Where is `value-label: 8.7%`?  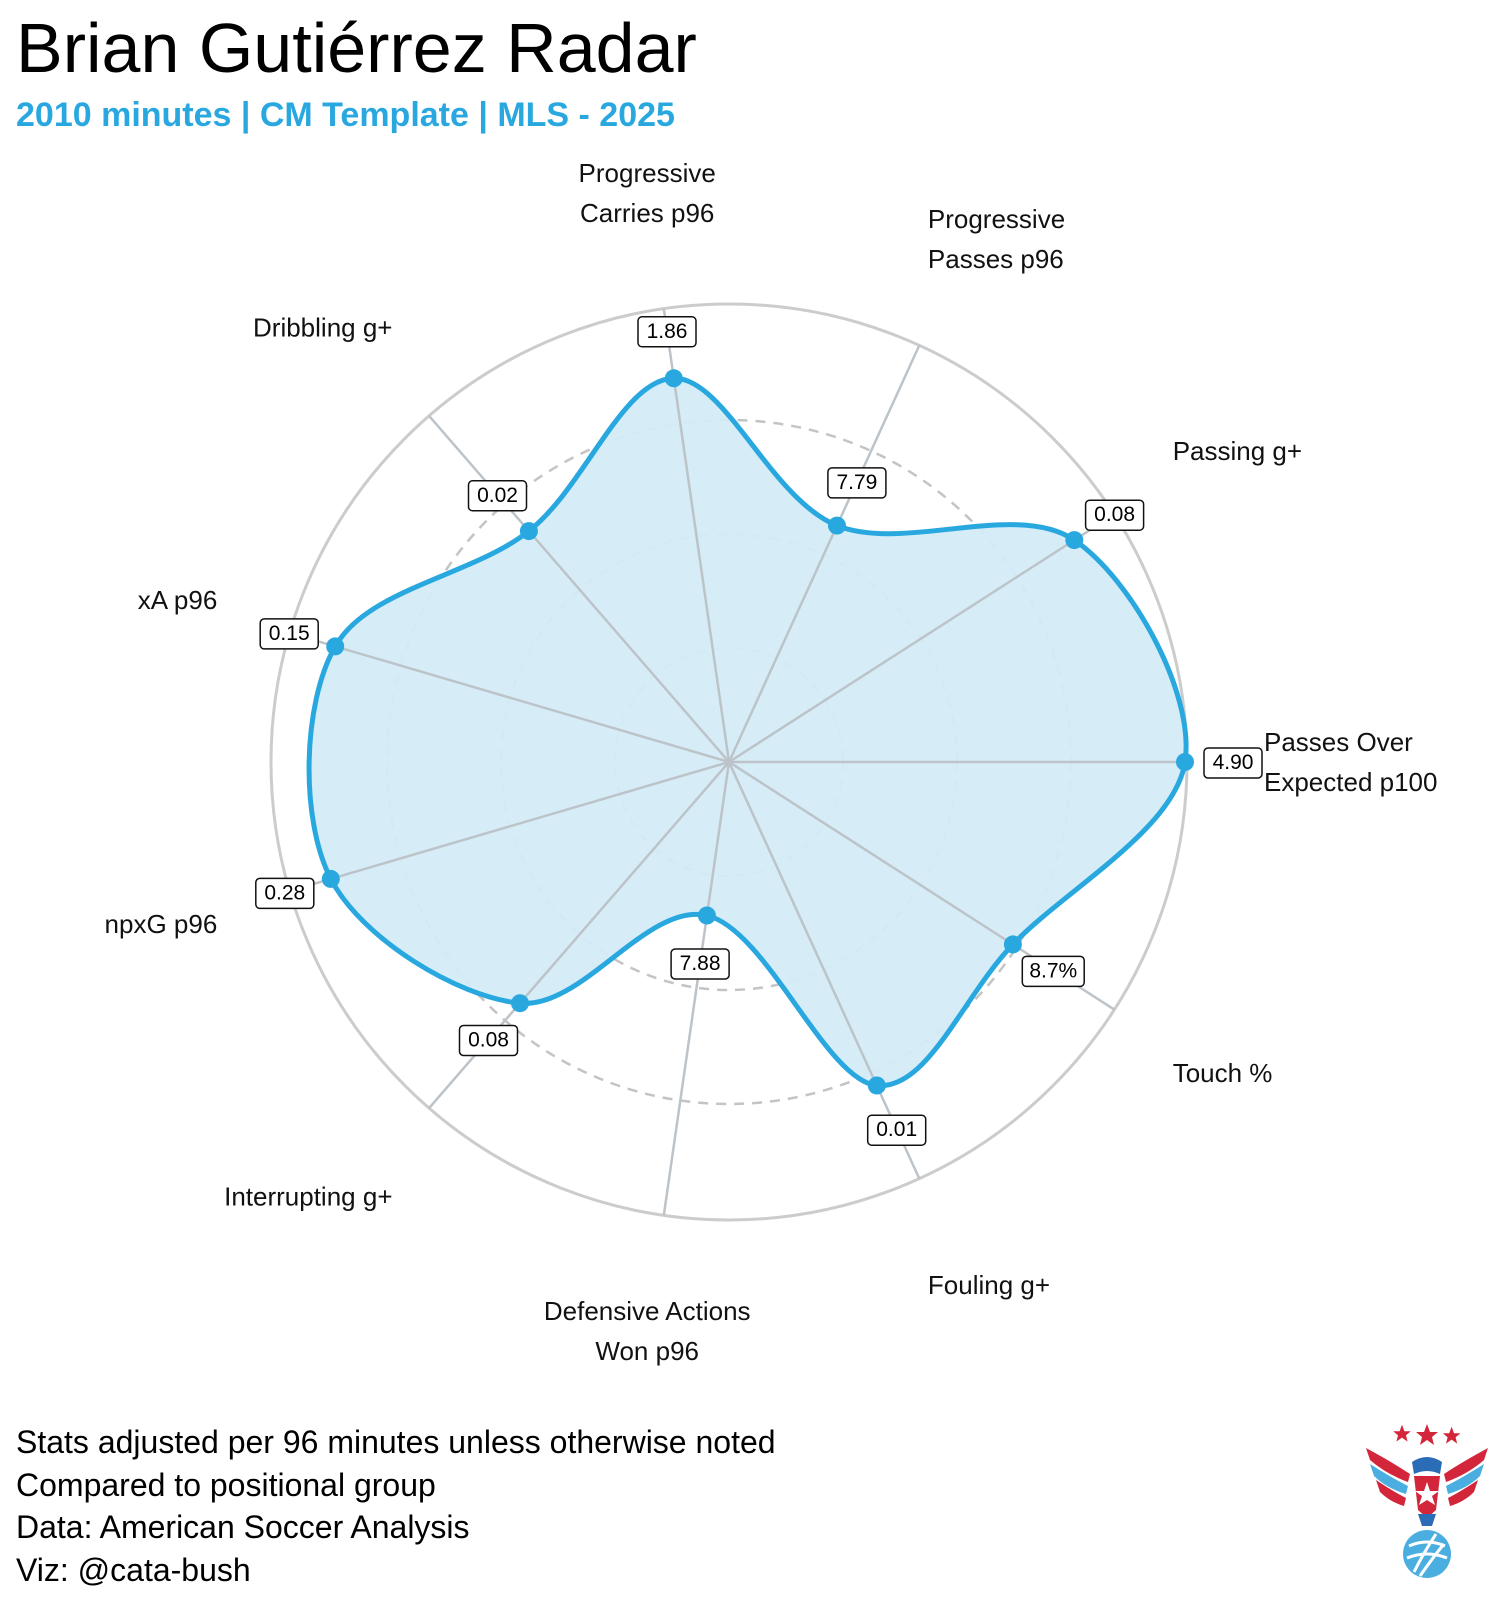 value-label: 8.7% is located at coordinates (1053, 971).